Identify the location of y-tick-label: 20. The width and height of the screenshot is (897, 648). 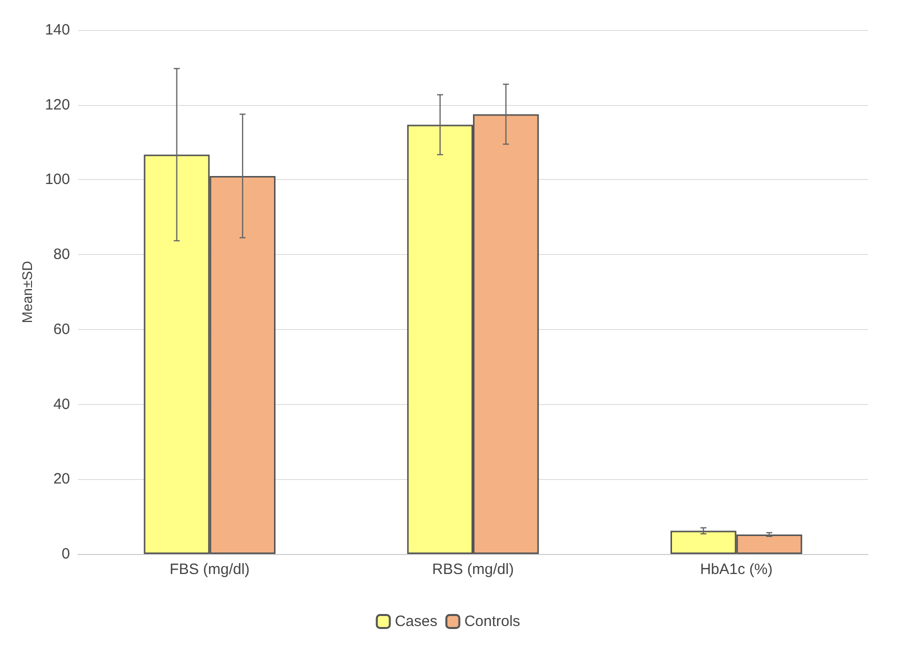
(61, 479).